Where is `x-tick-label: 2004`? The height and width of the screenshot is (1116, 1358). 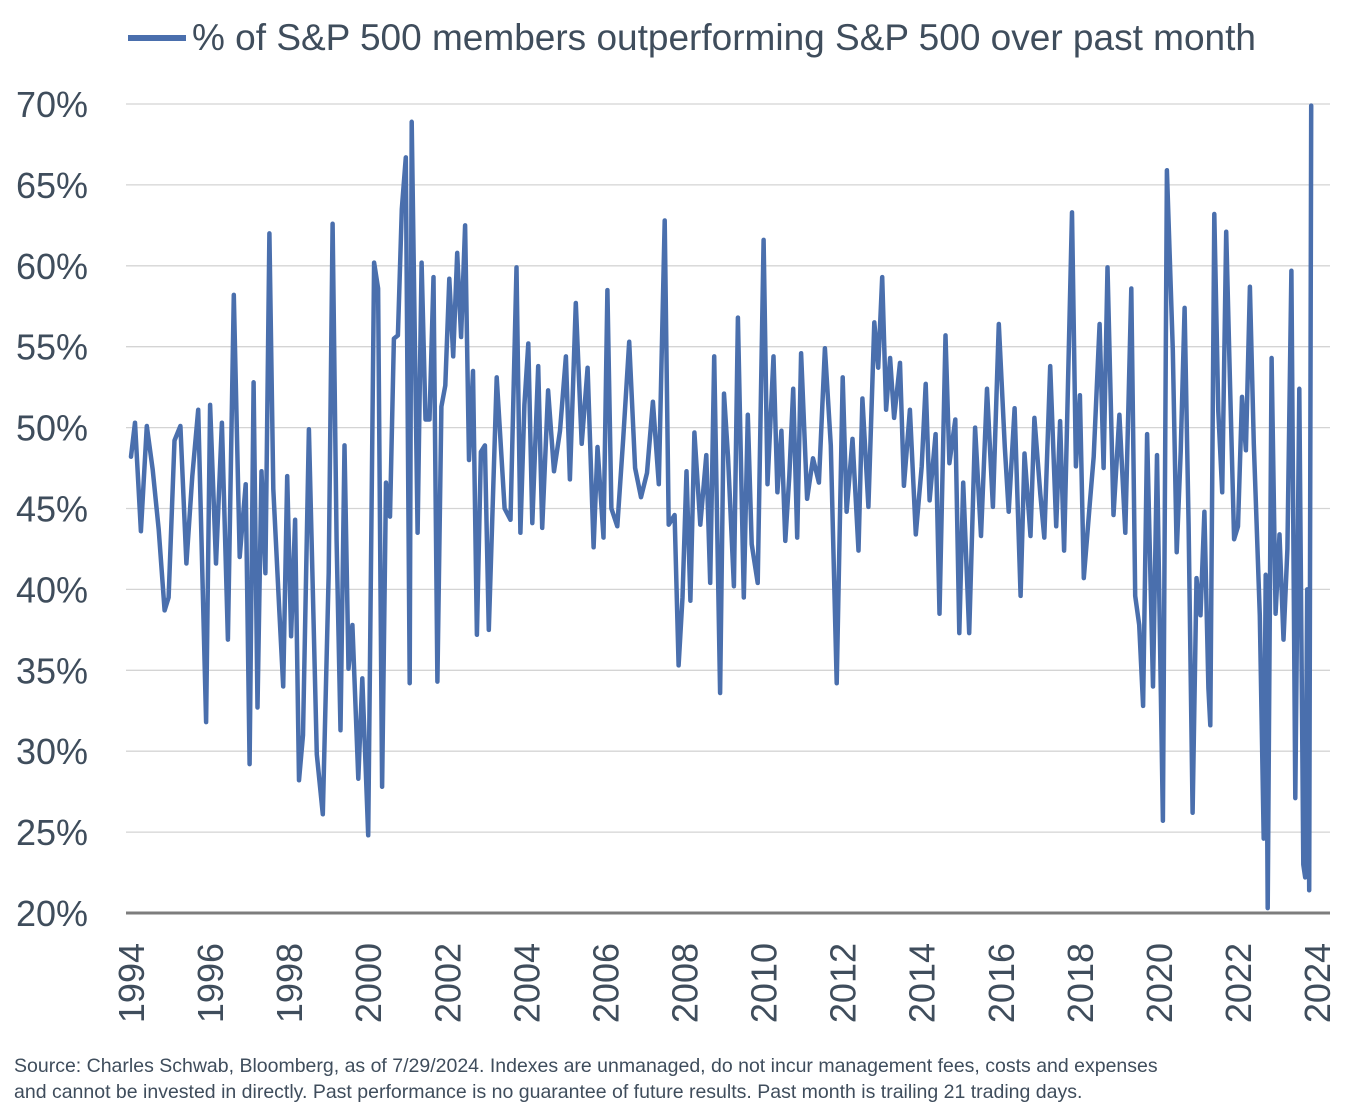 x-tick-label: 2004 is located at coordinates (526, 983).